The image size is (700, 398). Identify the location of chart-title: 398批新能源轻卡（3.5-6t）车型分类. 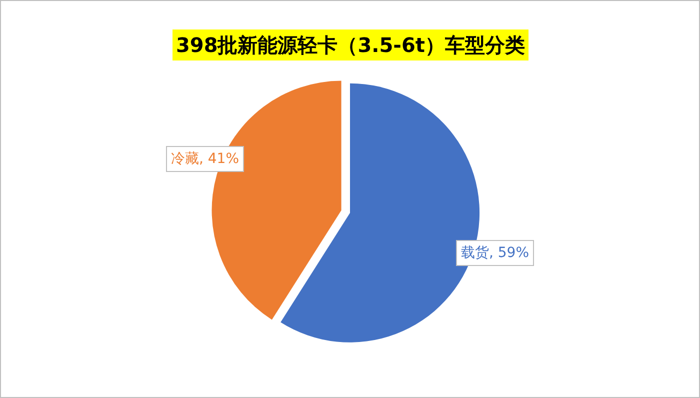
(350, 45).